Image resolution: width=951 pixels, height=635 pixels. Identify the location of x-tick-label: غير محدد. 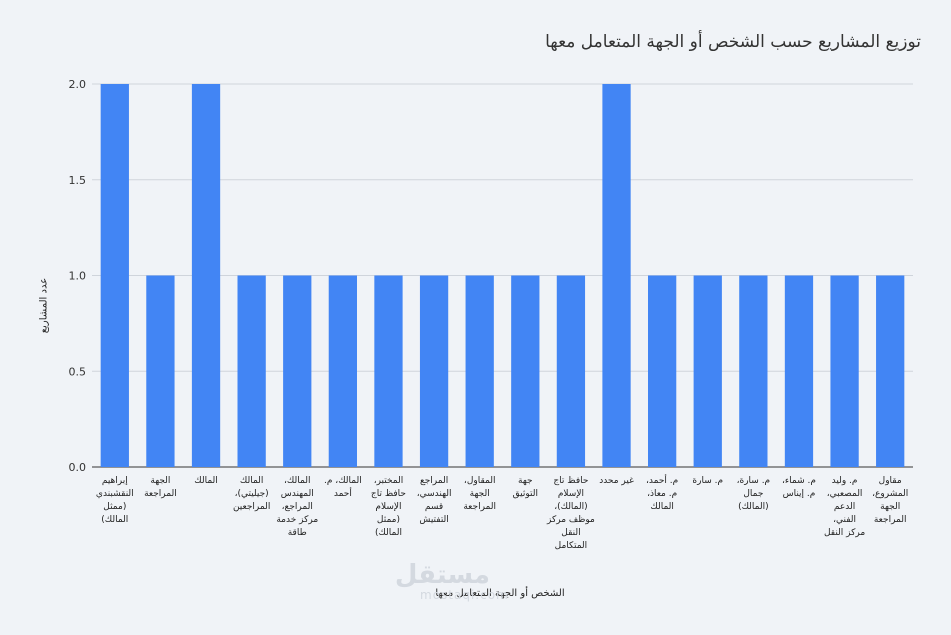
(616, 481).